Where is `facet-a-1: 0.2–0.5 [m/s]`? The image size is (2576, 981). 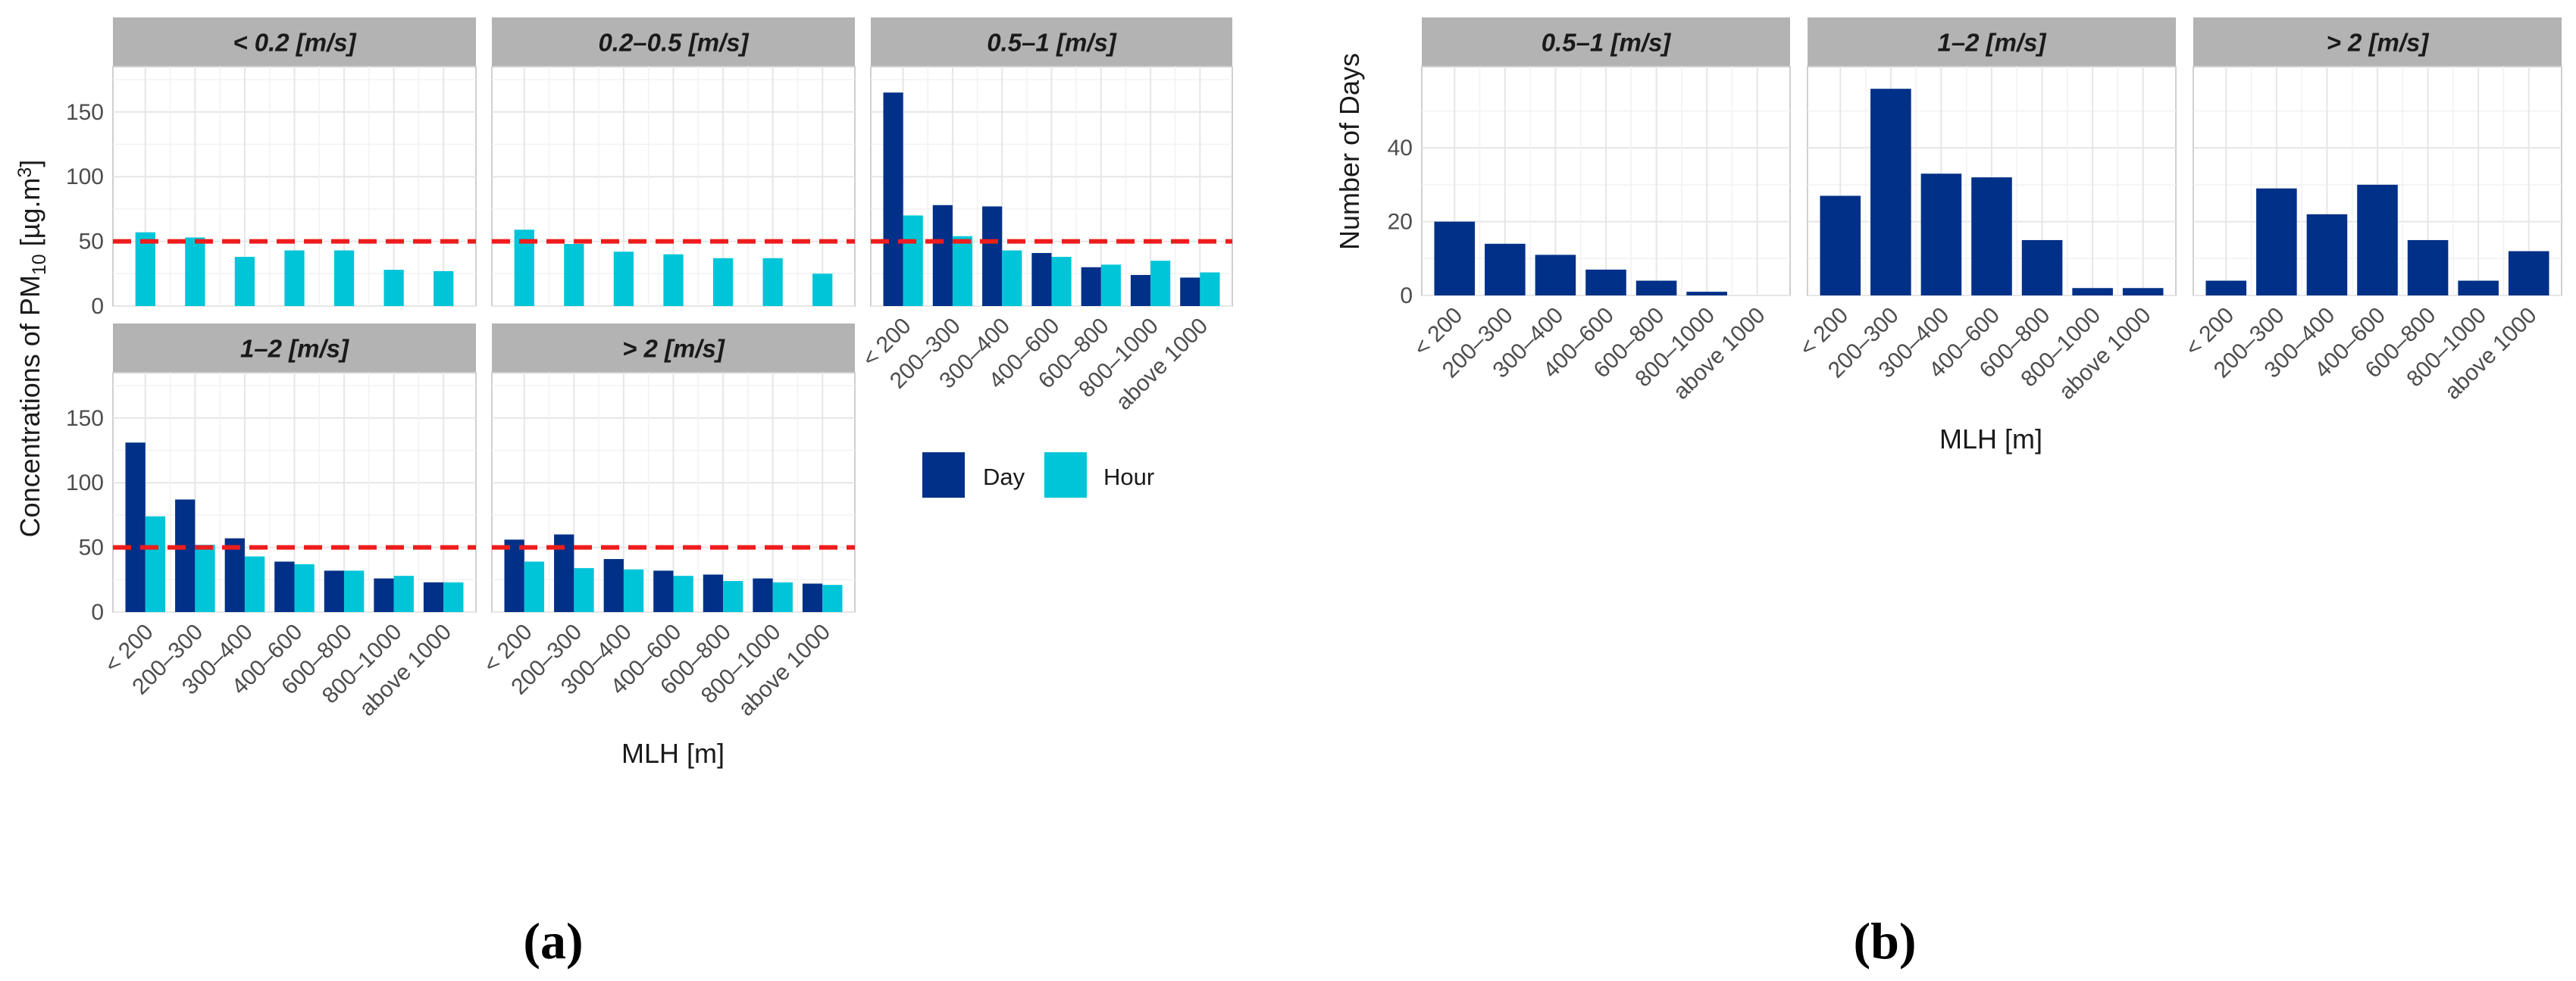
facet-a-1: 0.2–0.5 [m/s] is located at coordinates (674, 162).